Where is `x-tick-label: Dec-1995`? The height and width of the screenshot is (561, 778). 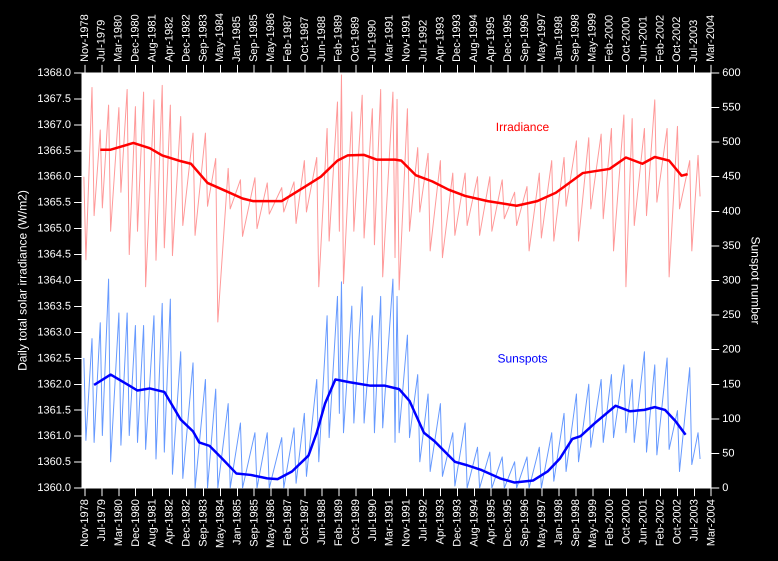 x-tick-label: Dec-1995 is located at coordinates (508, 523).